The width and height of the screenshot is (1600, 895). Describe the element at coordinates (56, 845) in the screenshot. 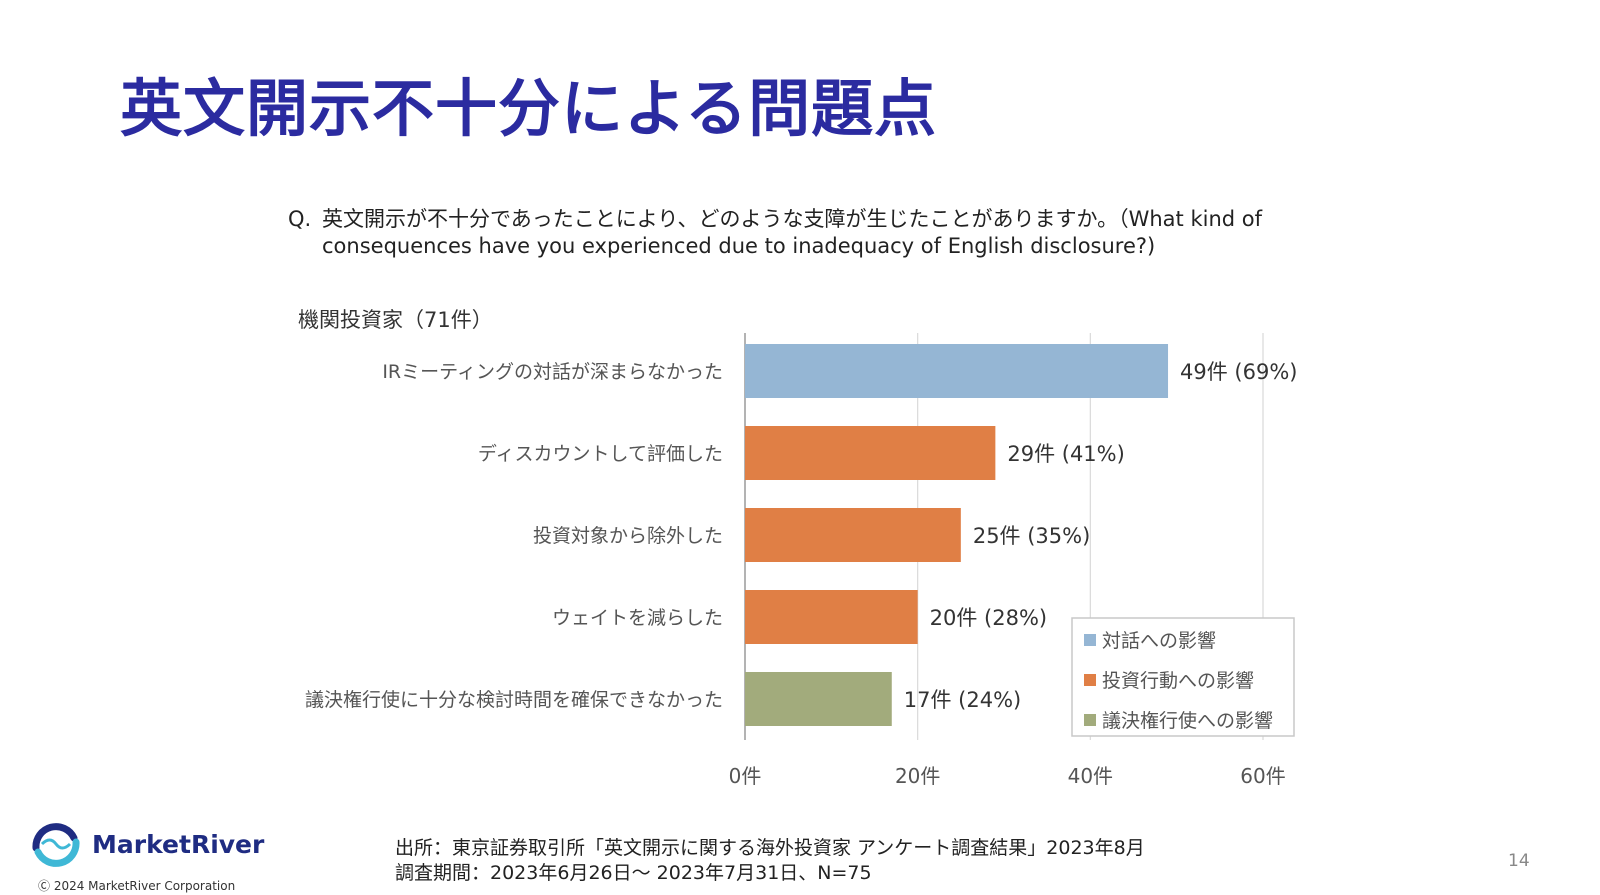

I see `marketriver-logo-icon` at that location.